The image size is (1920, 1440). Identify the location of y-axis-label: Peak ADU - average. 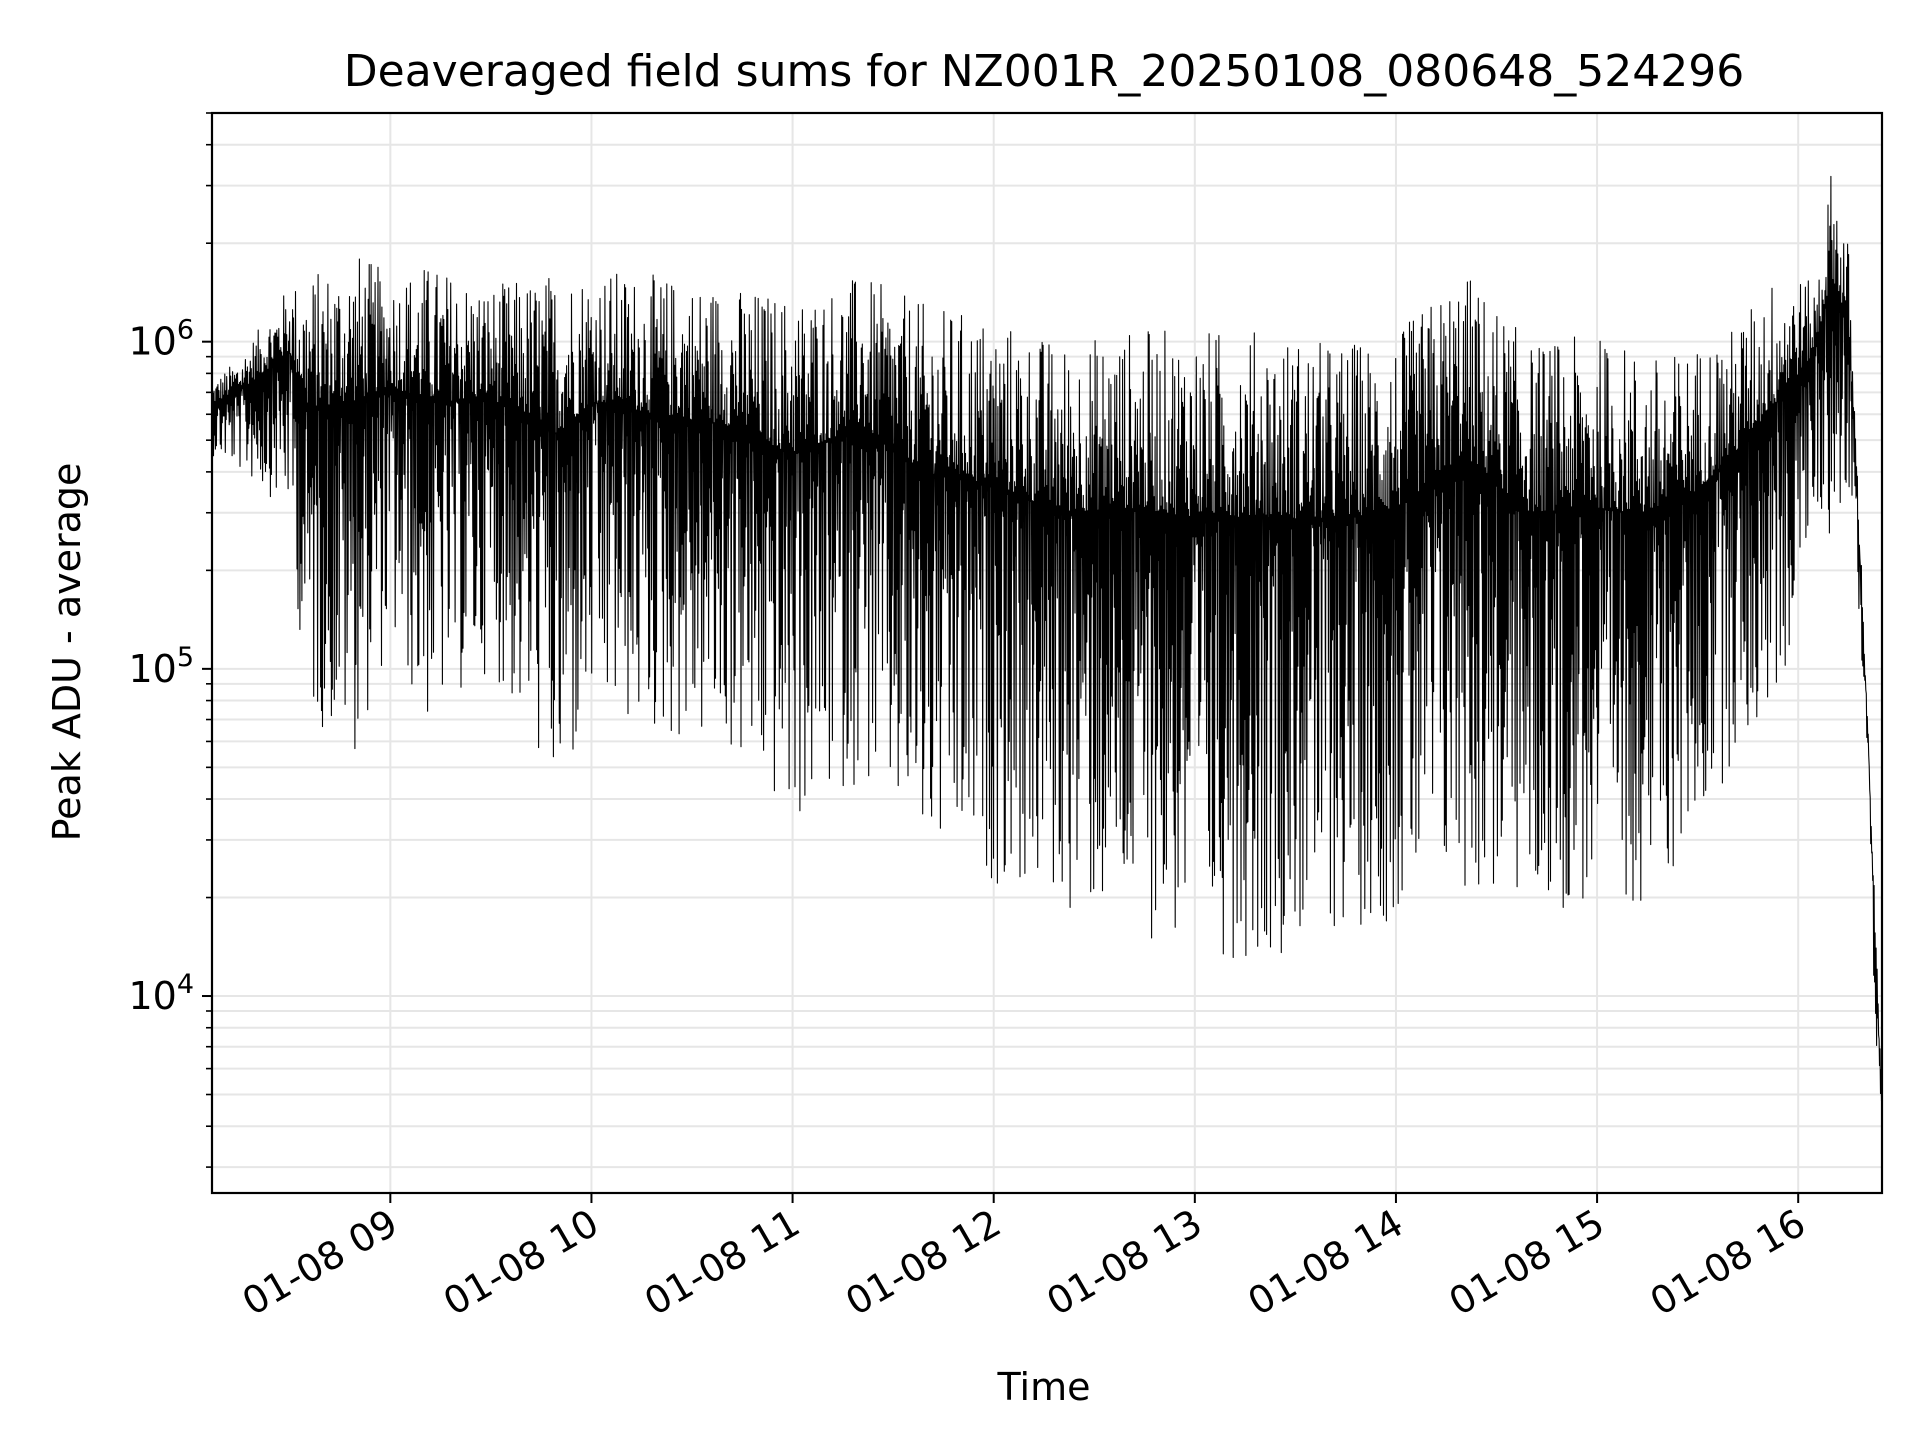
(67, 652).